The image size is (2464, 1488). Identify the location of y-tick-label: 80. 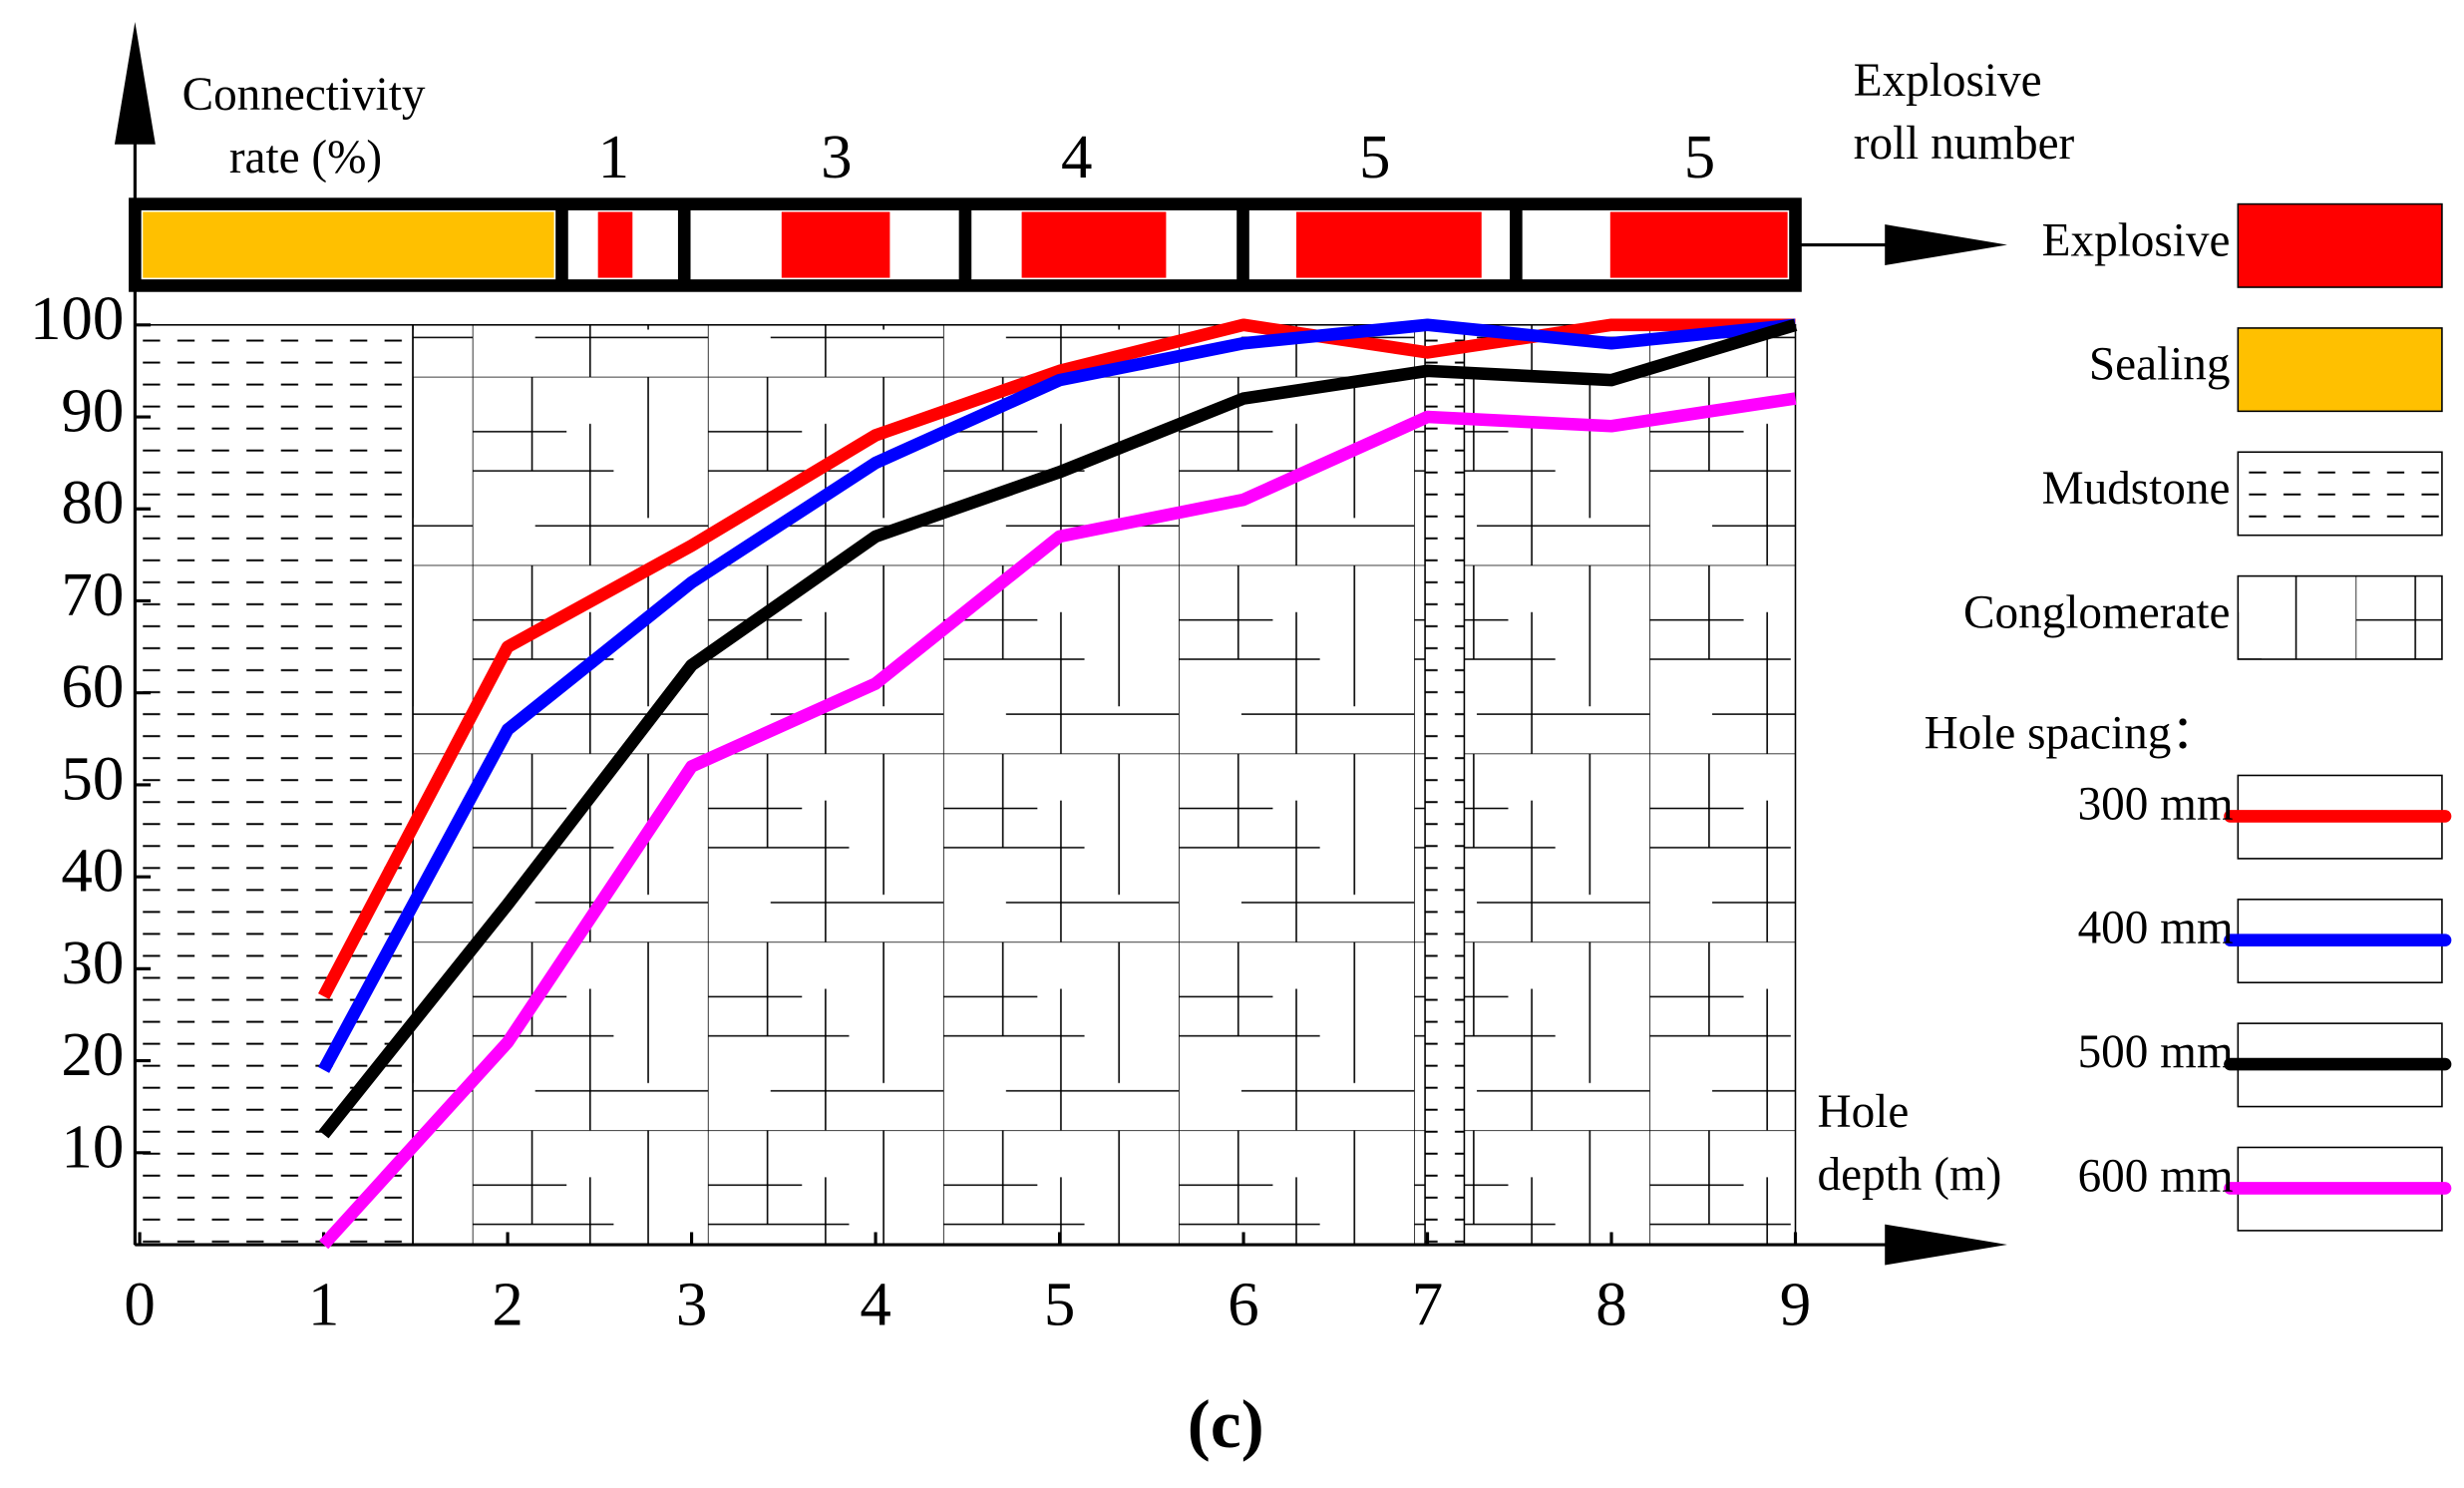
(92, 503).